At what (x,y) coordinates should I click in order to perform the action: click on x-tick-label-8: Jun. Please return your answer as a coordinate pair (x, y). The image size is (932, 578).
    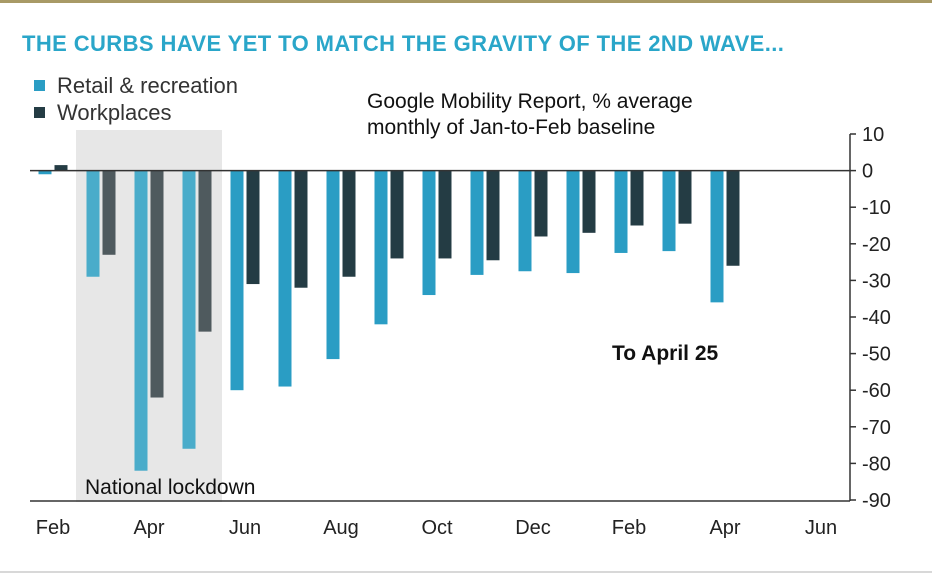
    Looking at the image, I should click on (821, 528).